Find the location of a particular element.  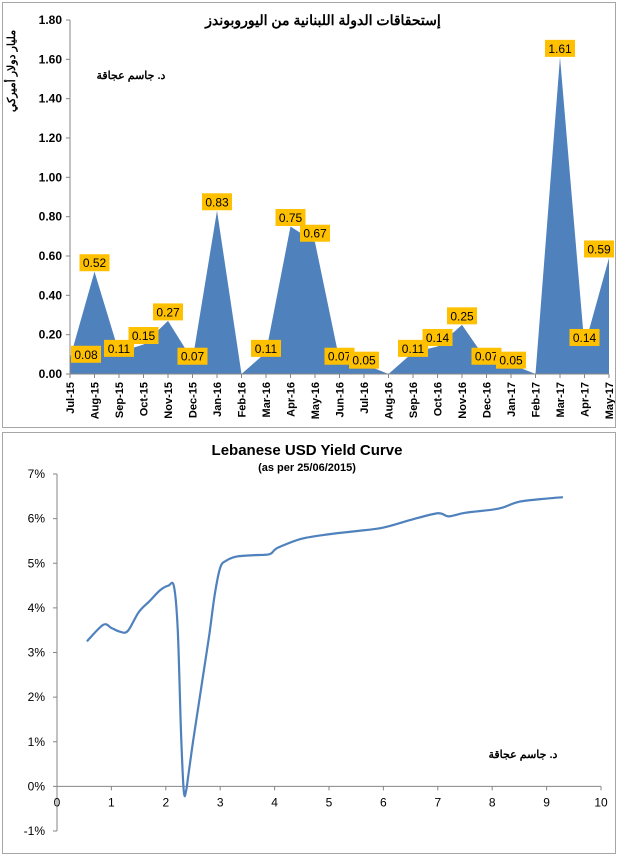

chart2-y-tick-label: 0% is located at coordinates (37, 786).